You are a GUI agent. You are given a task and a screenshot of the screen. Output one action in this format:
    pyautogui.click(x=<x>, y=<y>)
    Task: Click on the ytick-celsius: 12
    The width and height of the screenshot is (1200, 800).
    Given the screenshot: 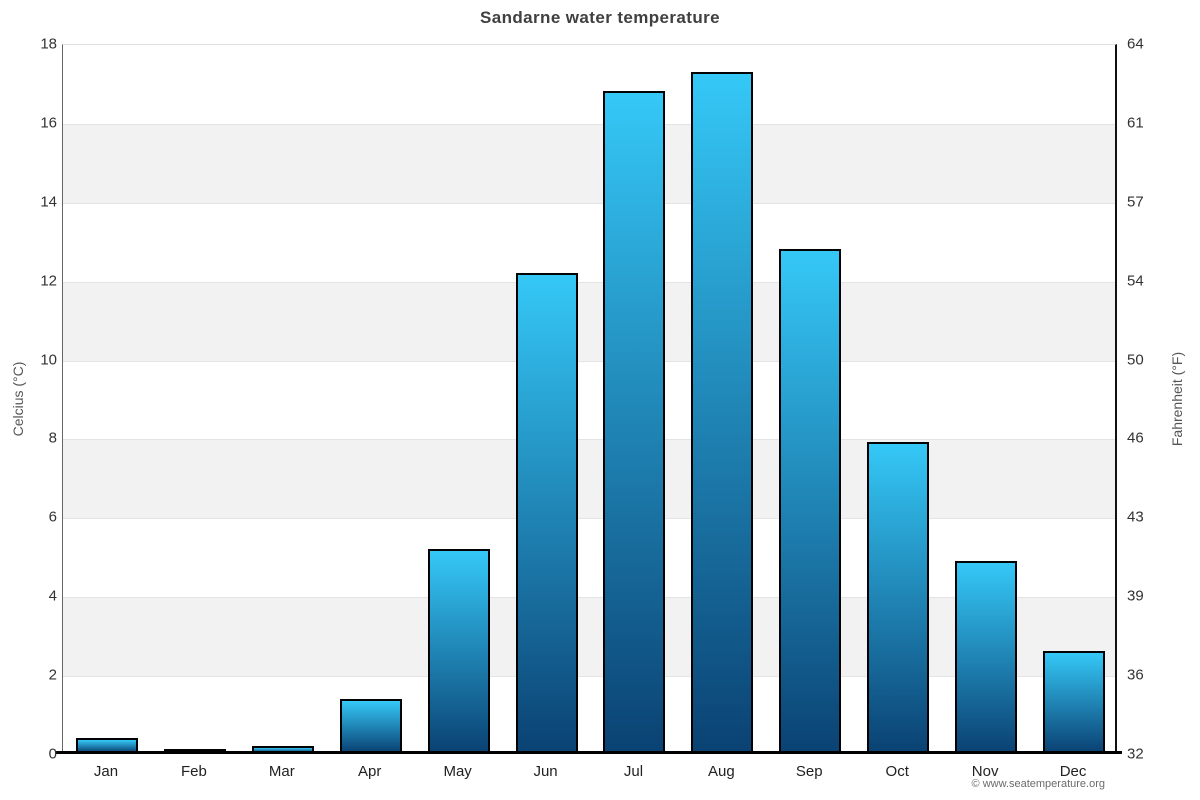 What is the action you would take?
    pyautogui.click(x=48, y=281)
    